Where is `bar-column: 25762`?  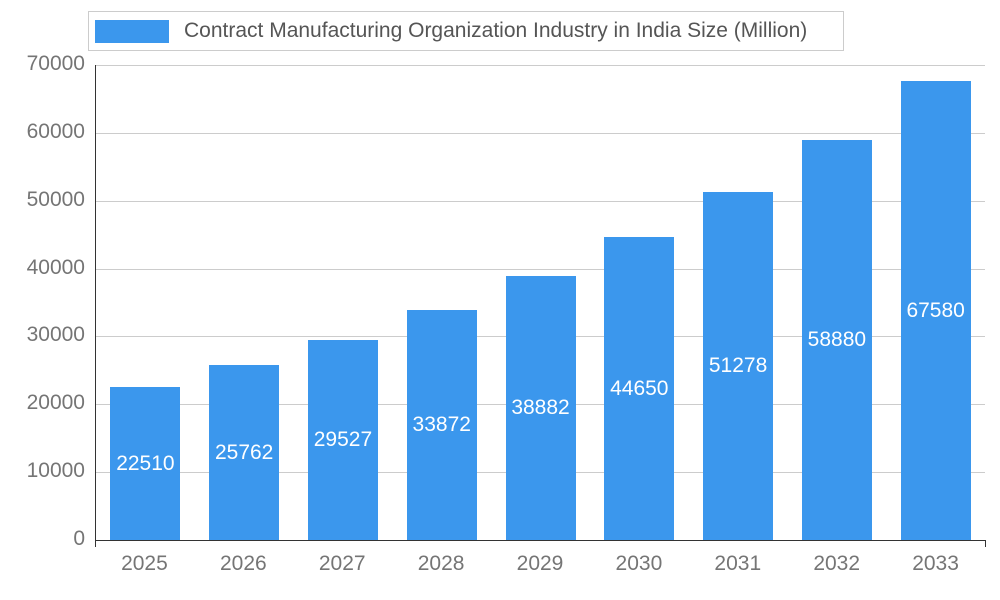
bar-column: 25762 is located at coordinates (244, 302).